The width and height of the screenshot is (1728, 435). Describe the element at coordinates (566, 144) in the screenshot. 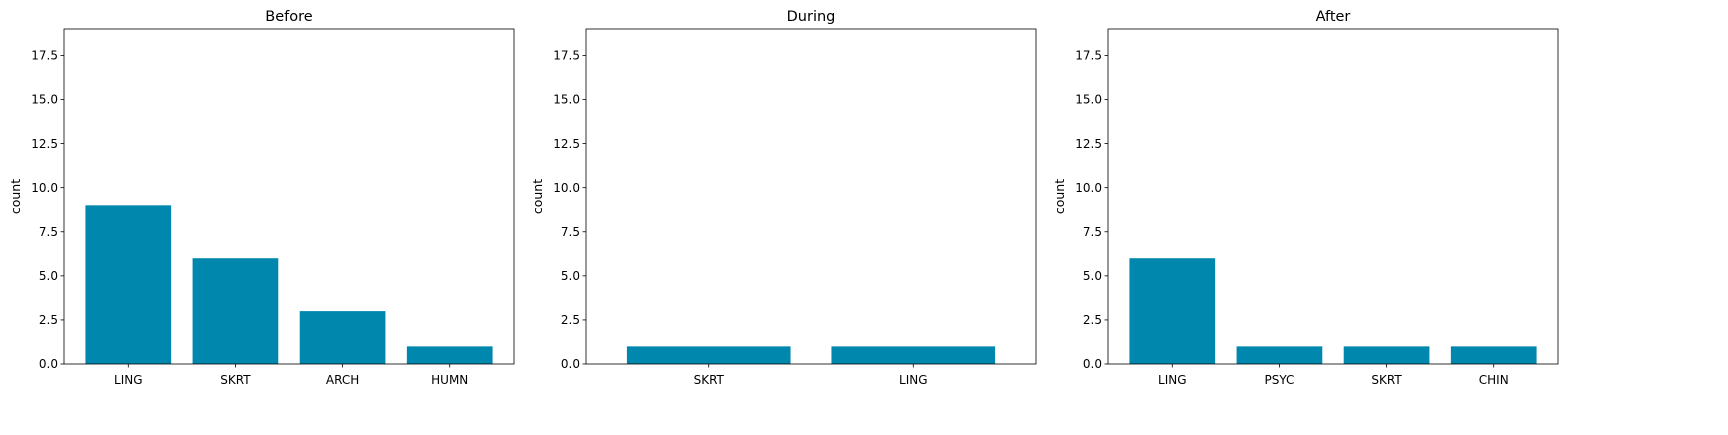

I see `y-tick-label-panel-1: 12.5` at that location.